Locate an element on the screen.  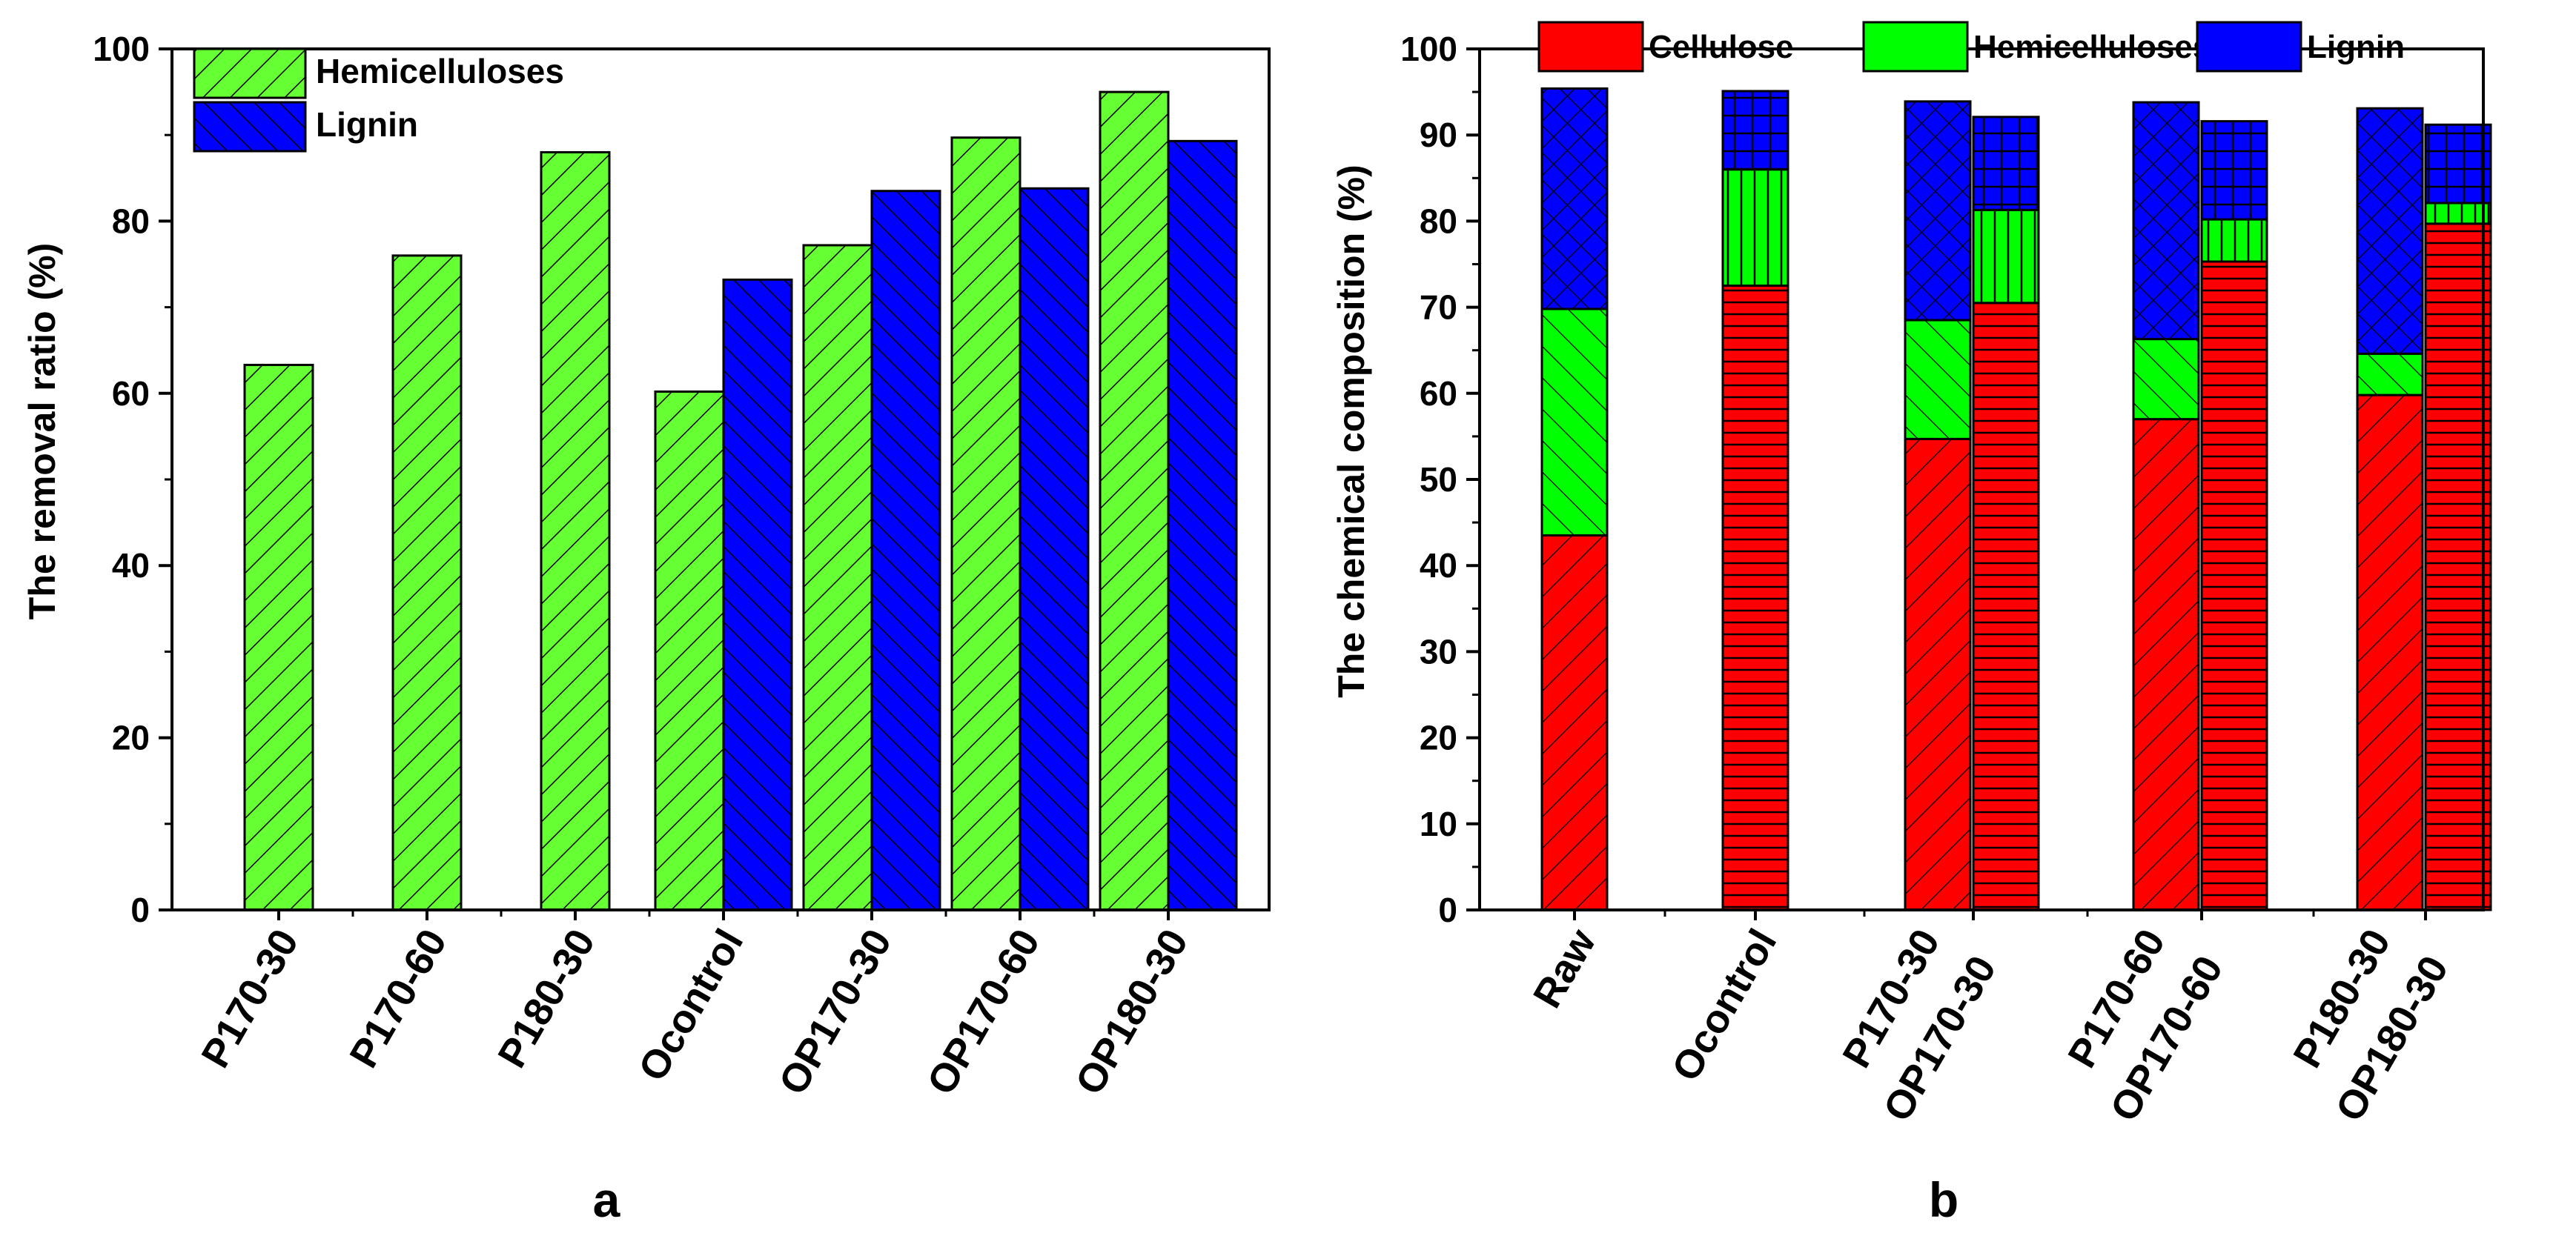
bar-cellulose-ocontrol-hatch is located at coordinates (1755, 598).